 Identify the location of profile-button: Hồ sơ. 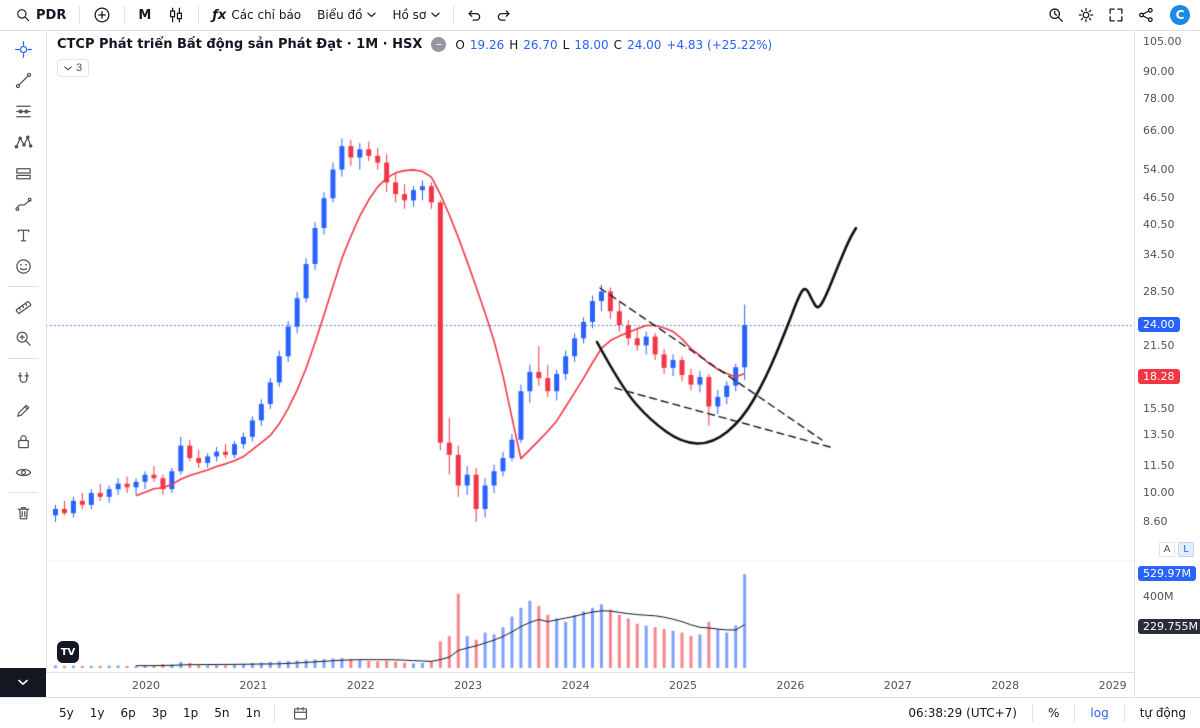
(416, 15).